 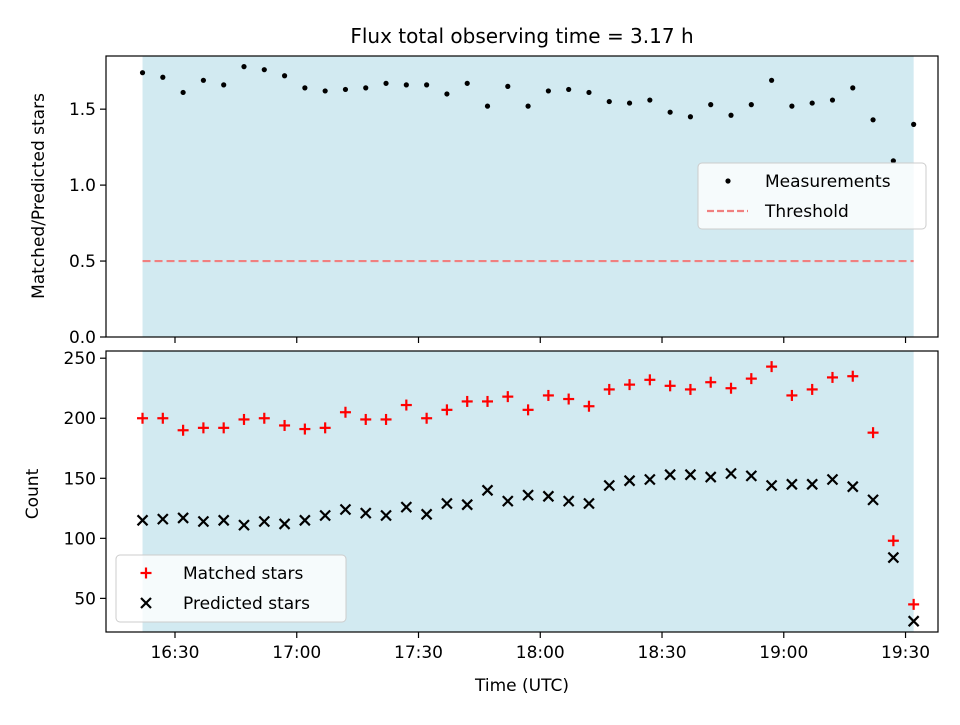 What do you see at coordinates (80, 479) in the screenshot?
I see `bottom-y-tick-label: 150` at bounding box center [80, 479].